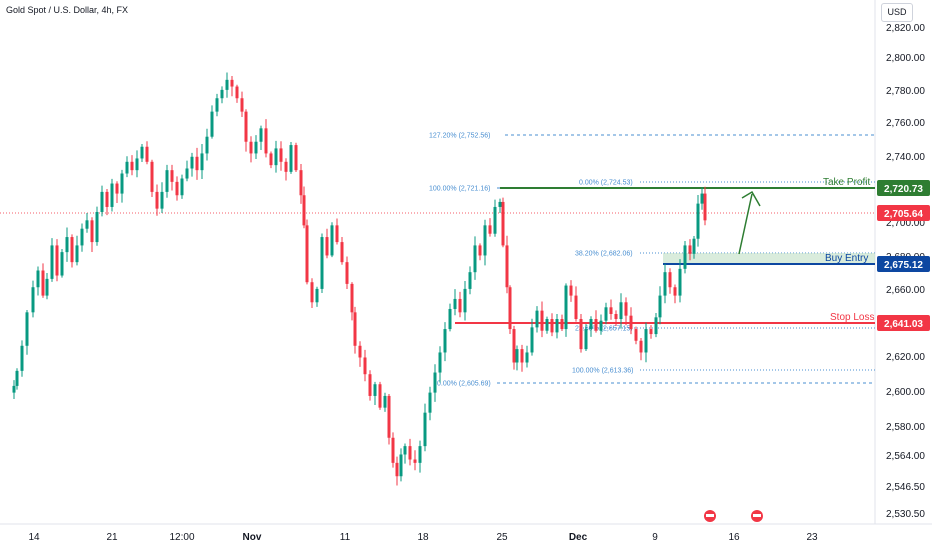 This screenshot has width=932, height=550. I want to click on currency-button: USD, so click(897, 12).